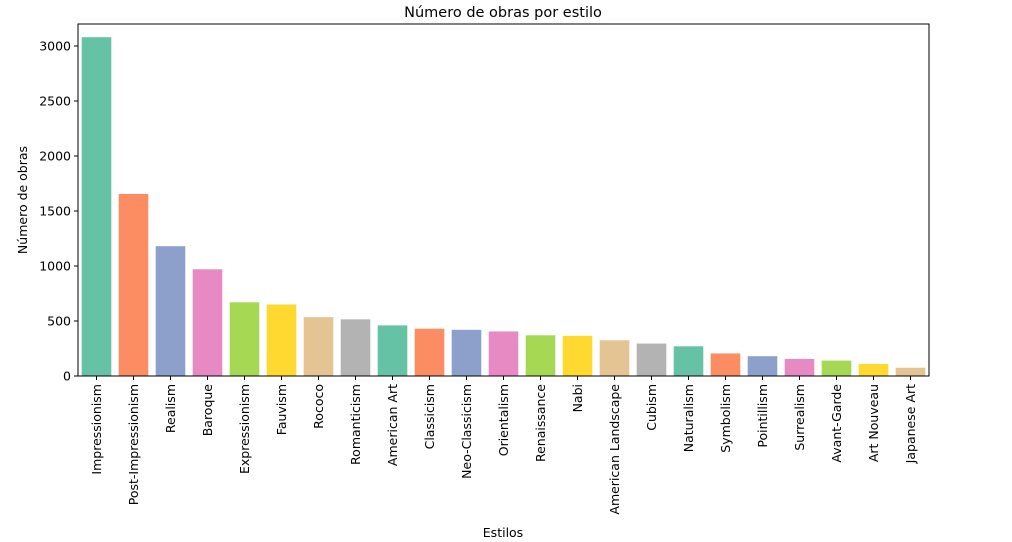 The height and width of the screenshot is (542, 1012). I want to click on bar-orientalism, so click(503, 353).